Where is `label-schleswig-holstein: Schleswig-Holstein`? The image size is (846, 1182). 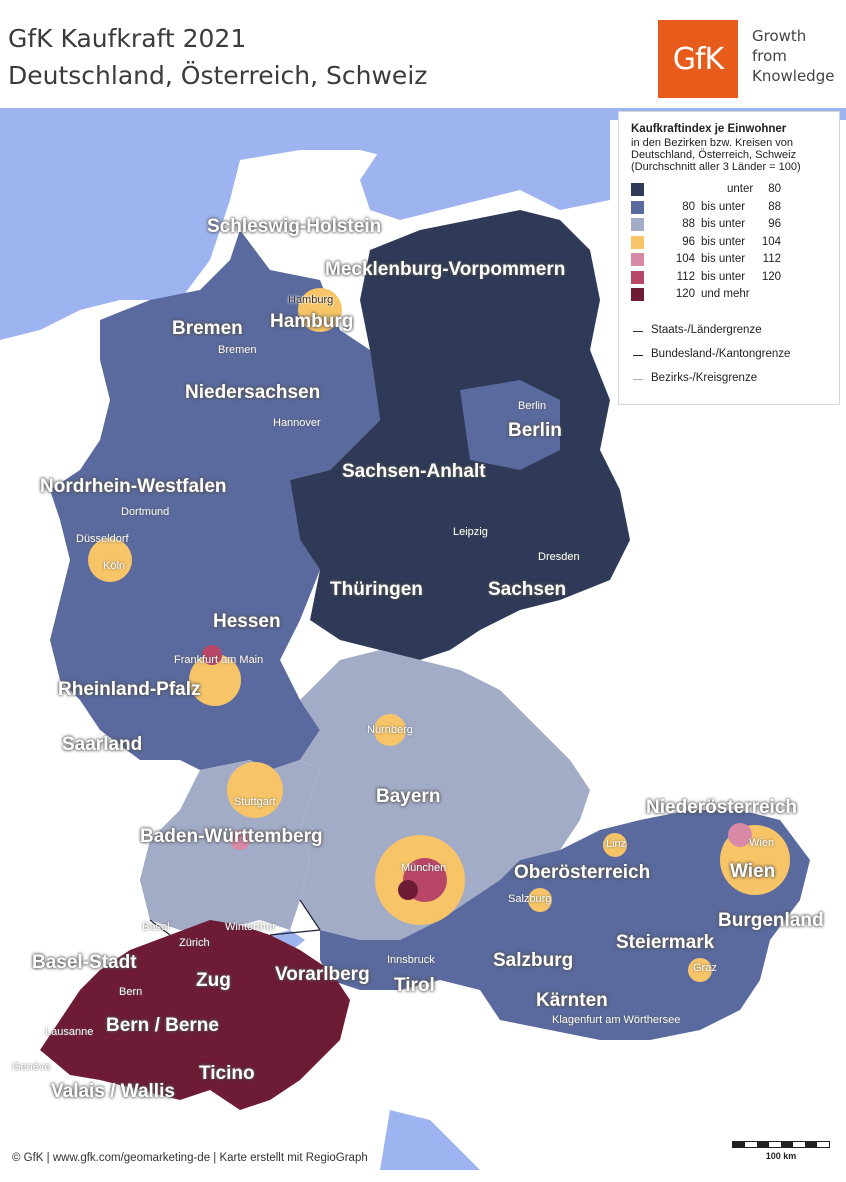
label-schleswig-holstein: Schleswig-Holstein is located at coordinates (294, 226).